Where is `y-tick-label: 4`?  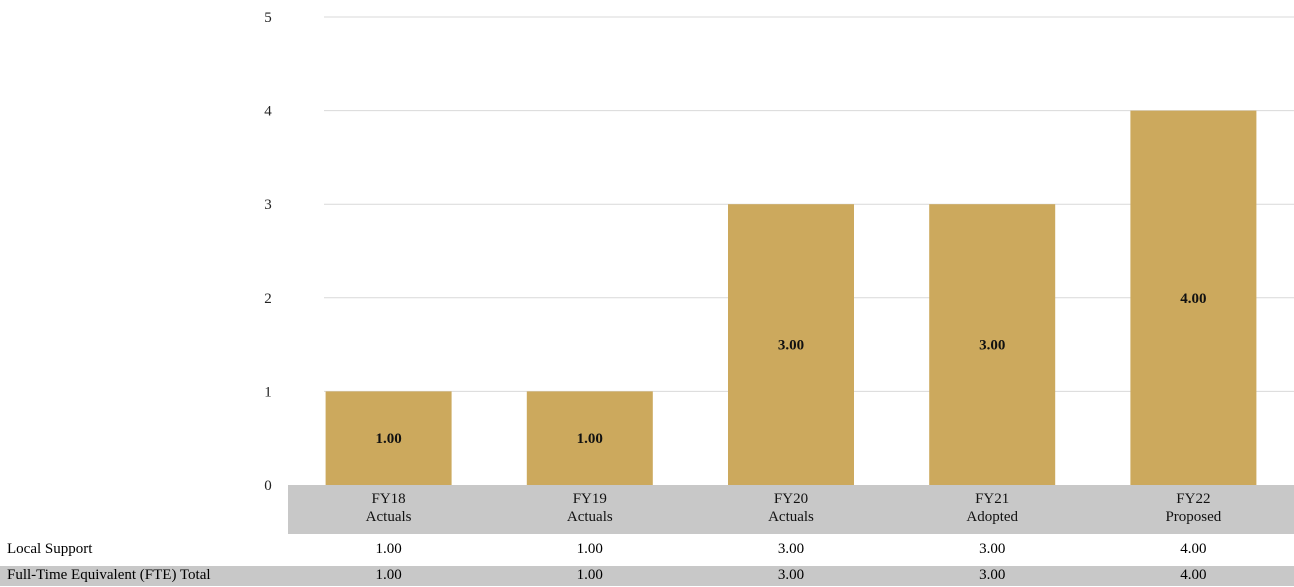
y-tick-label: 4 is located at coordinates (268, 112).